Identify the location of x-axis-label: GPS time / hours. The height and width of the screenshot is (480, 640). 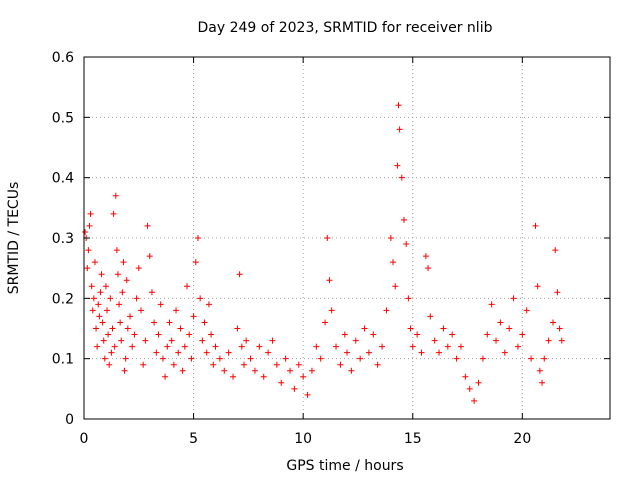
(344, 466).